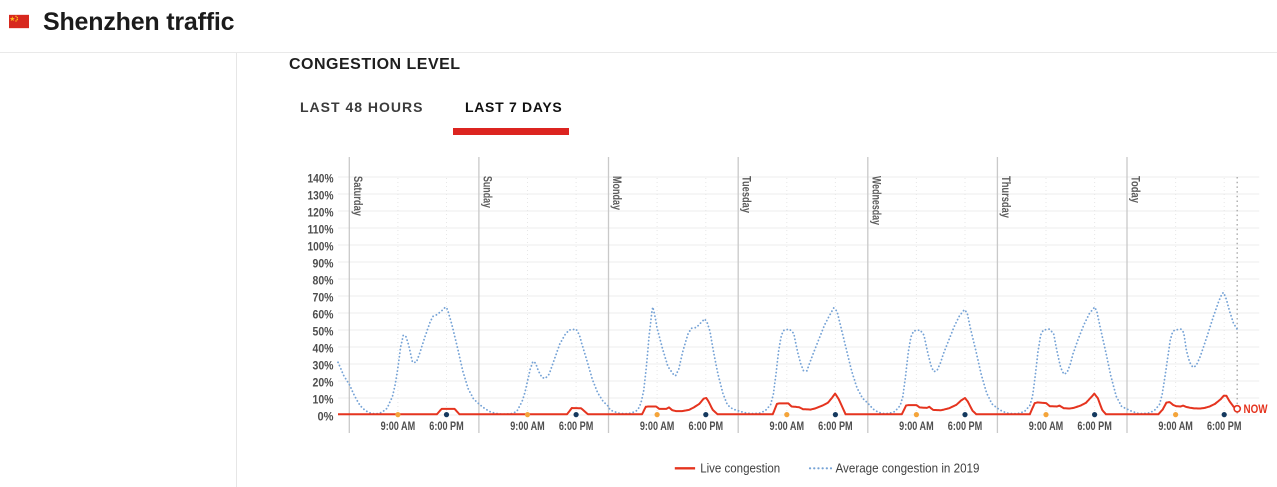  I want to click on svg-text: 100%, so click(321, 247).